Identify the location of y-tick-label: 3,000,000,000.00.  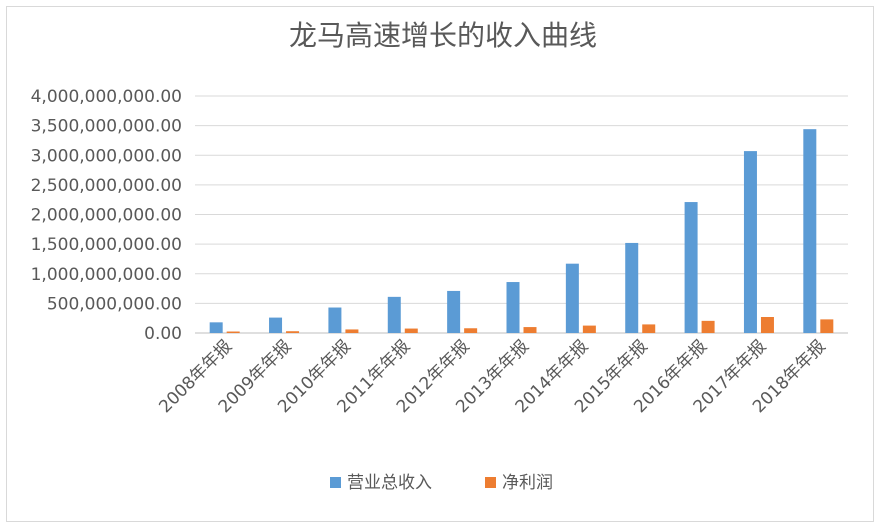
(106, 156).